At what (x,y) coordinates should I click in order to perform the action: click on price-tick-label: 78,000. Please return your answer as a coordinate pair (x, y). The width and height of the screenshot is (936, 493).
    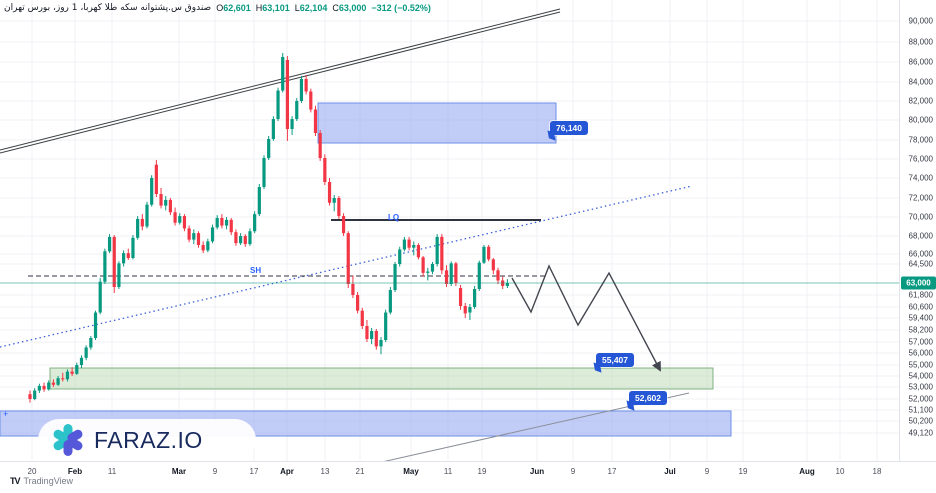
    Looking at the image, I should click on (920, 140).